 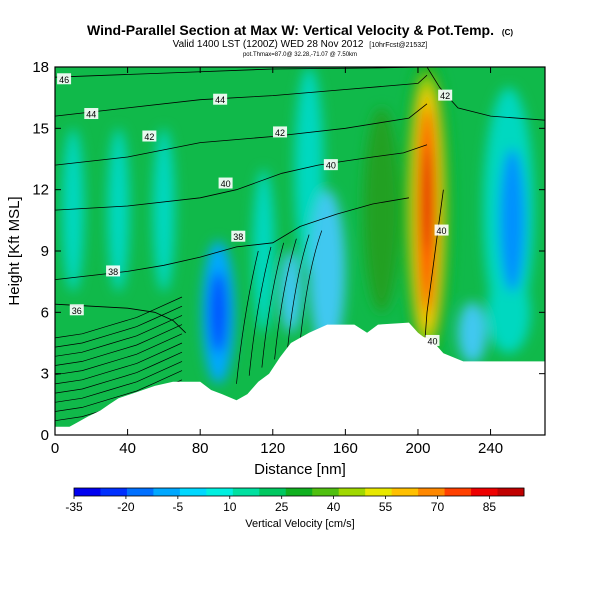 I want to click on updraft-core-max, so click(x=427, y=199).